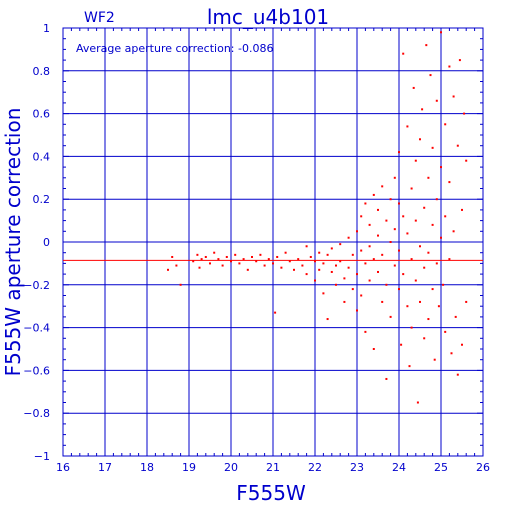 This screenshot has height=512, width=512. I want to click on y-tick-label: 0.4, so click(42, 156).